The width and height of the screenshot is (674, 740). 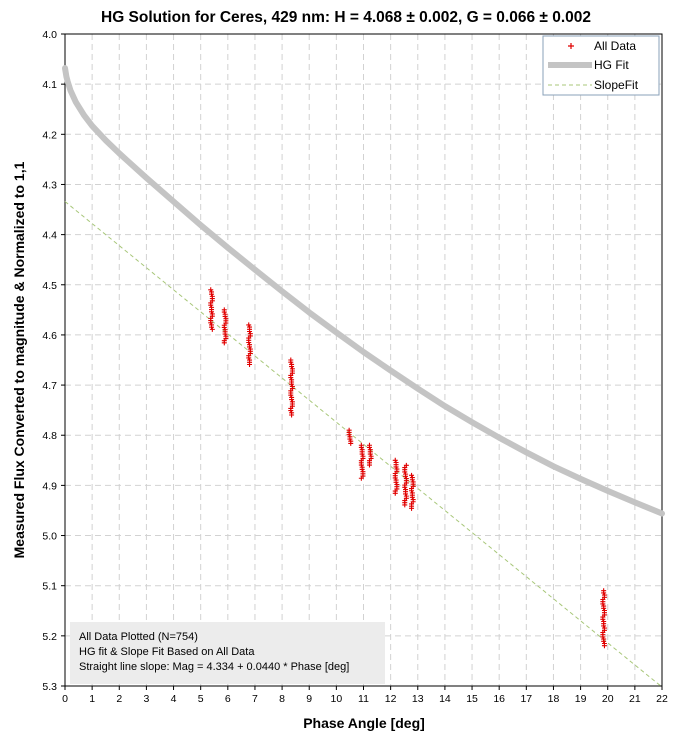 What do you see at coordinates (282, 699) in the screenshot?
I see `x-tick-label: 8` at bounding box center [282, 699].